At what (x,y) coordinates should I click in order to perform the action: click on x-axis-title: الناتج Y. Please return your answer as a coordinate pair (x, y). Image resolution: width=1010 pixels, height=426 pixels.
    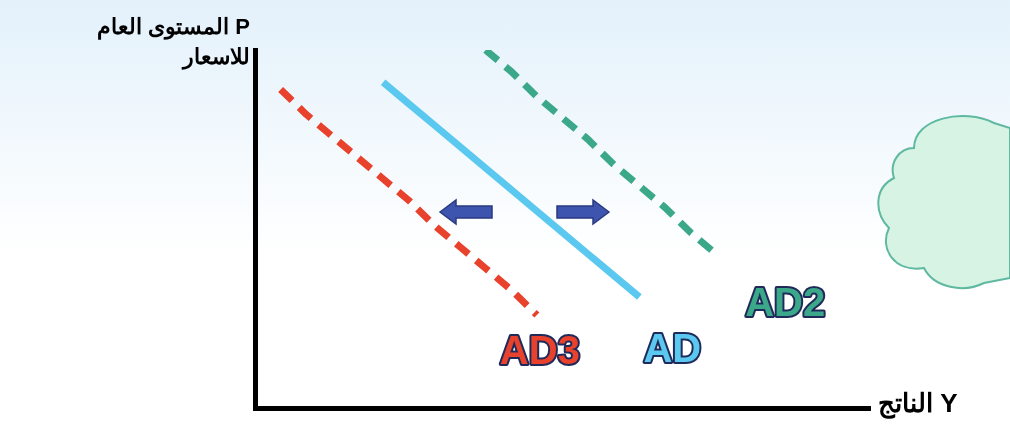
    Looking at the image, I should click on (918, 403).